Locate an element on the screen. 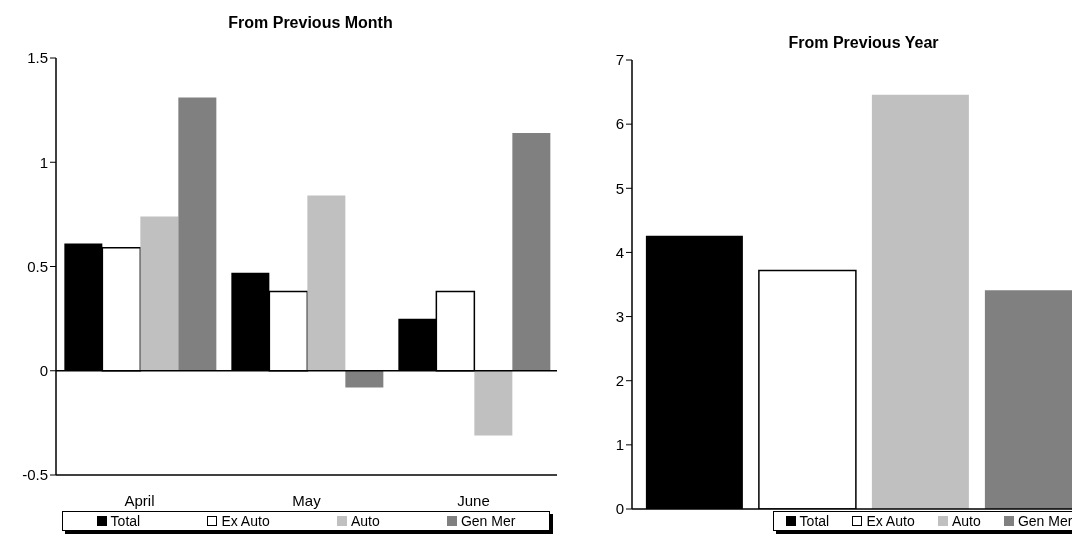 This screenshot has height=535, width=1072. y-tick-label: 6 is located at coordinates (619, 124).